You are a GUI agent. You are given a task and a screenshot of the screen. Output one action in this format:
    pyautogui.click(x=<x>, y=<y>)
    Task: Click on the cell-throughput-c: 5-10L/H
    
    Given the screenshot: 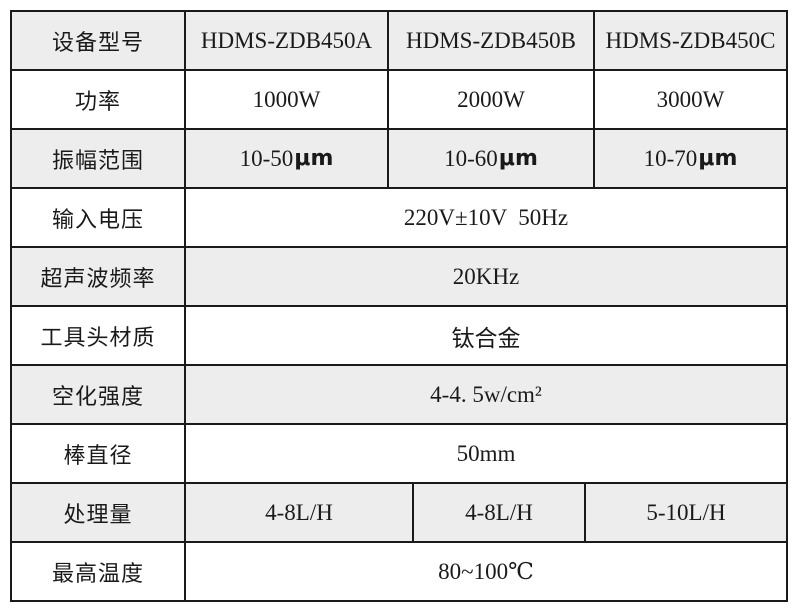 What is the action you would take?
    pyautogui.click(x=686, y=512)
    